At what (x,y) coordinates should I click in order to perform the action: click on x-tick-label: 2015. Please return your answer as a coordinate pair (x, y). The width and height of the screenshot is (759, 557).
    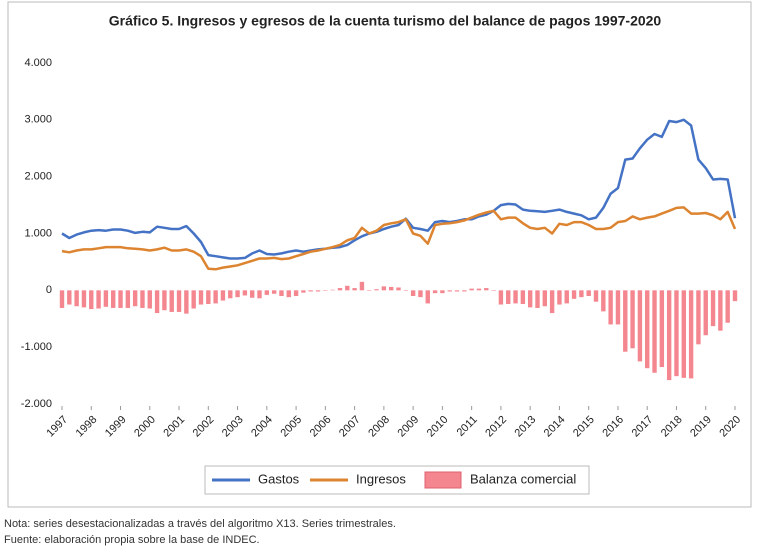
    Looking at the image, I should click on (584, 427).